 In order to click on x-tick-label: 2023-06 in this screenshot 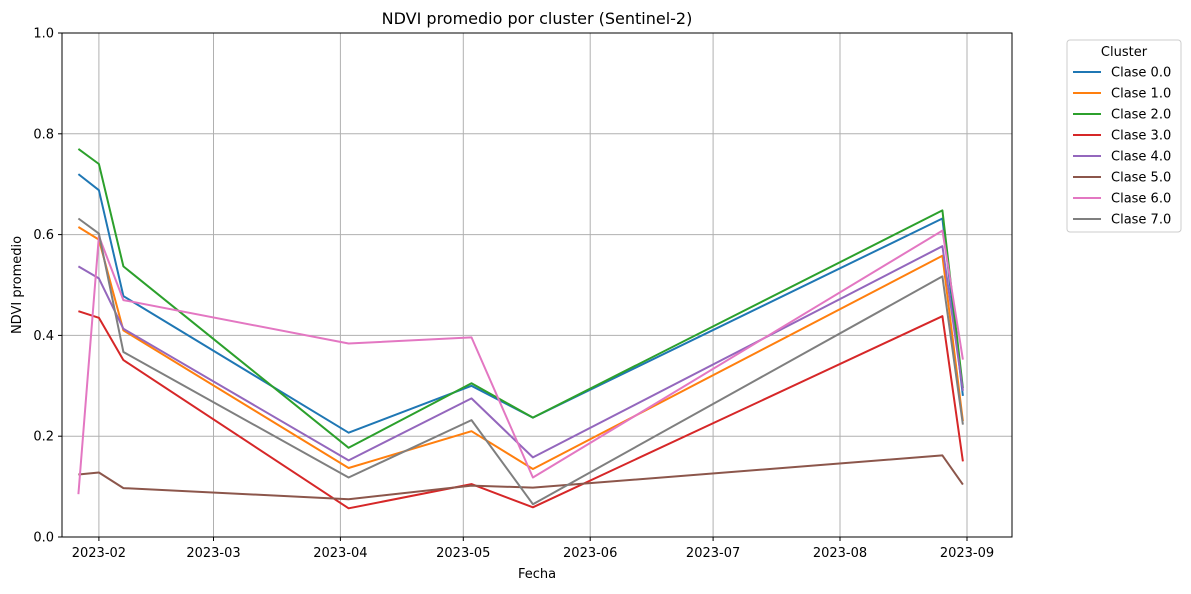, I will do `click(590, 553)`.